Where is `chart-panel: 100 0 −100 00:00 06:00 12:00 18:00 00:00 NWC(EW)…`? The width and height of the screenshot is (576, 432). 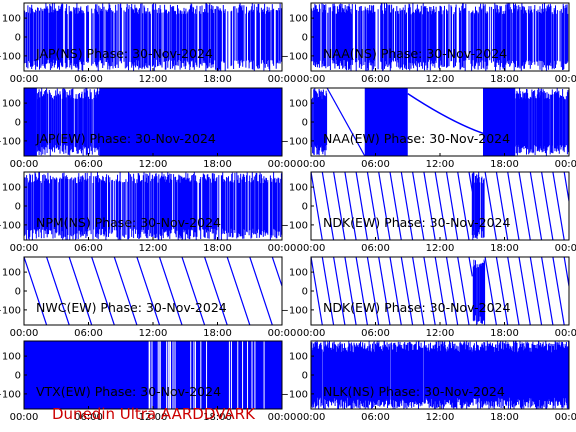 chart-panel: 100 0 −100 00:00 06:00 12:00 18:00 00:00 NWC(EW)… is located at coordinates (148, 297).